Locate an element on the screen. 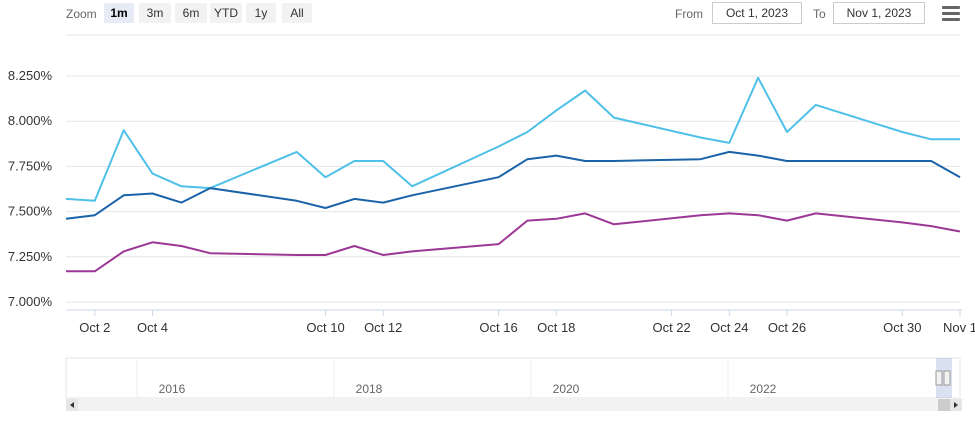  x-tick-label: Oct 22 is located at coordinates (671, 327).